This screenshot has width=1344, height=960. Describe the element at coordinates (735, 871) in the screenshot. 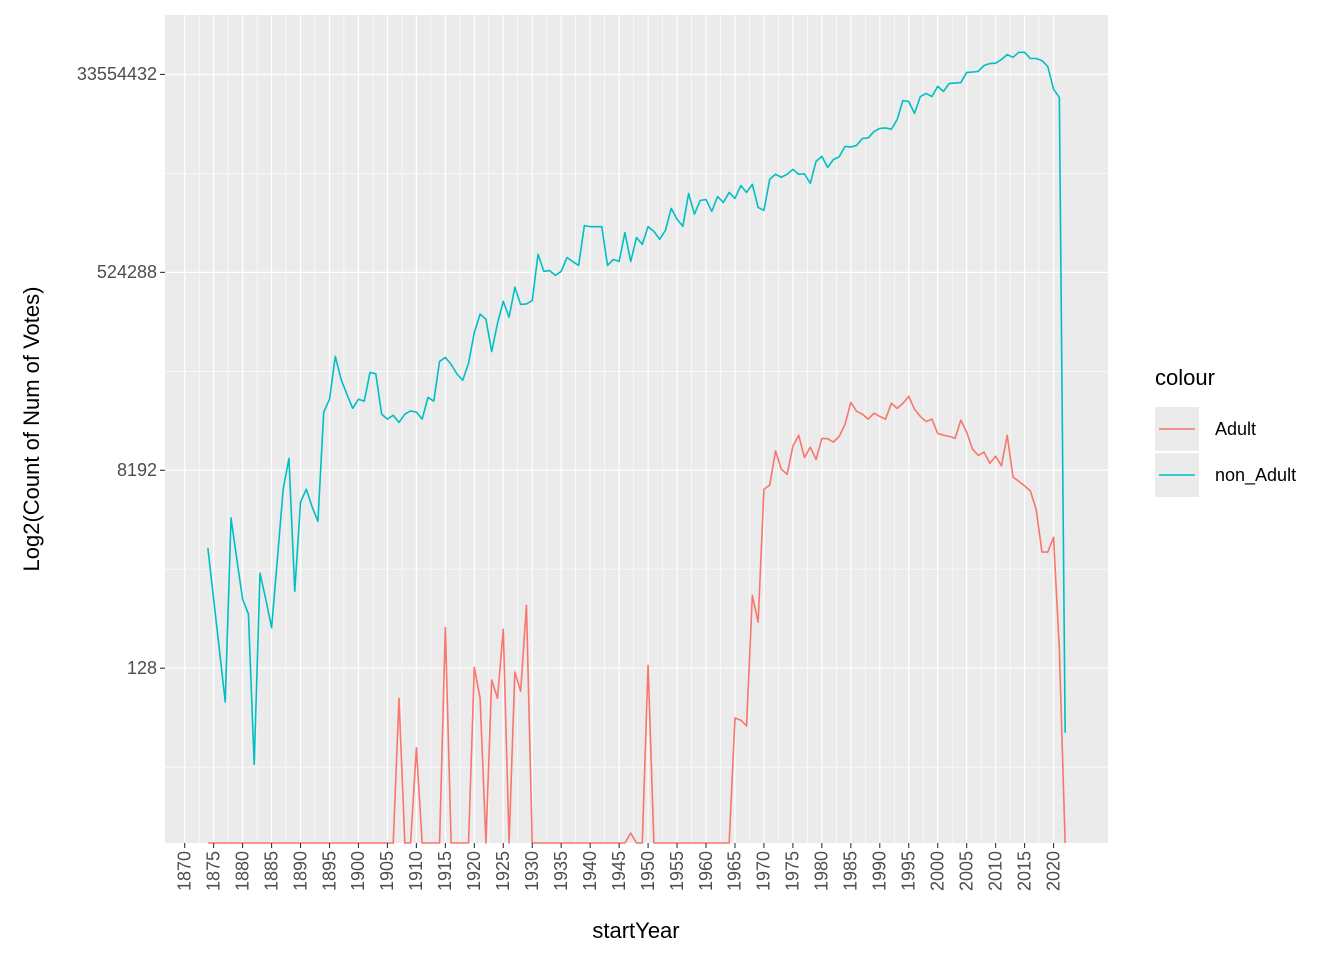

I see `x-tick-label: 1965` at that location.